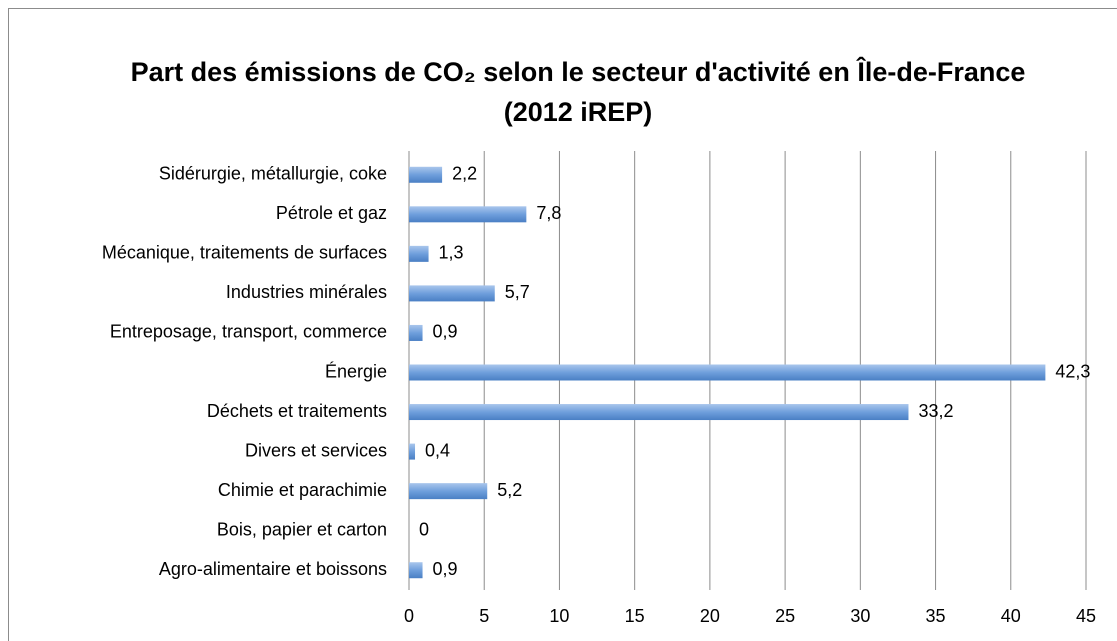 This screenshot has width=1117, height=641. What do you see at coordinates (635, 616) in the screenshot?
I see `x-tick-label: 15` at bounding box center [635, 616].